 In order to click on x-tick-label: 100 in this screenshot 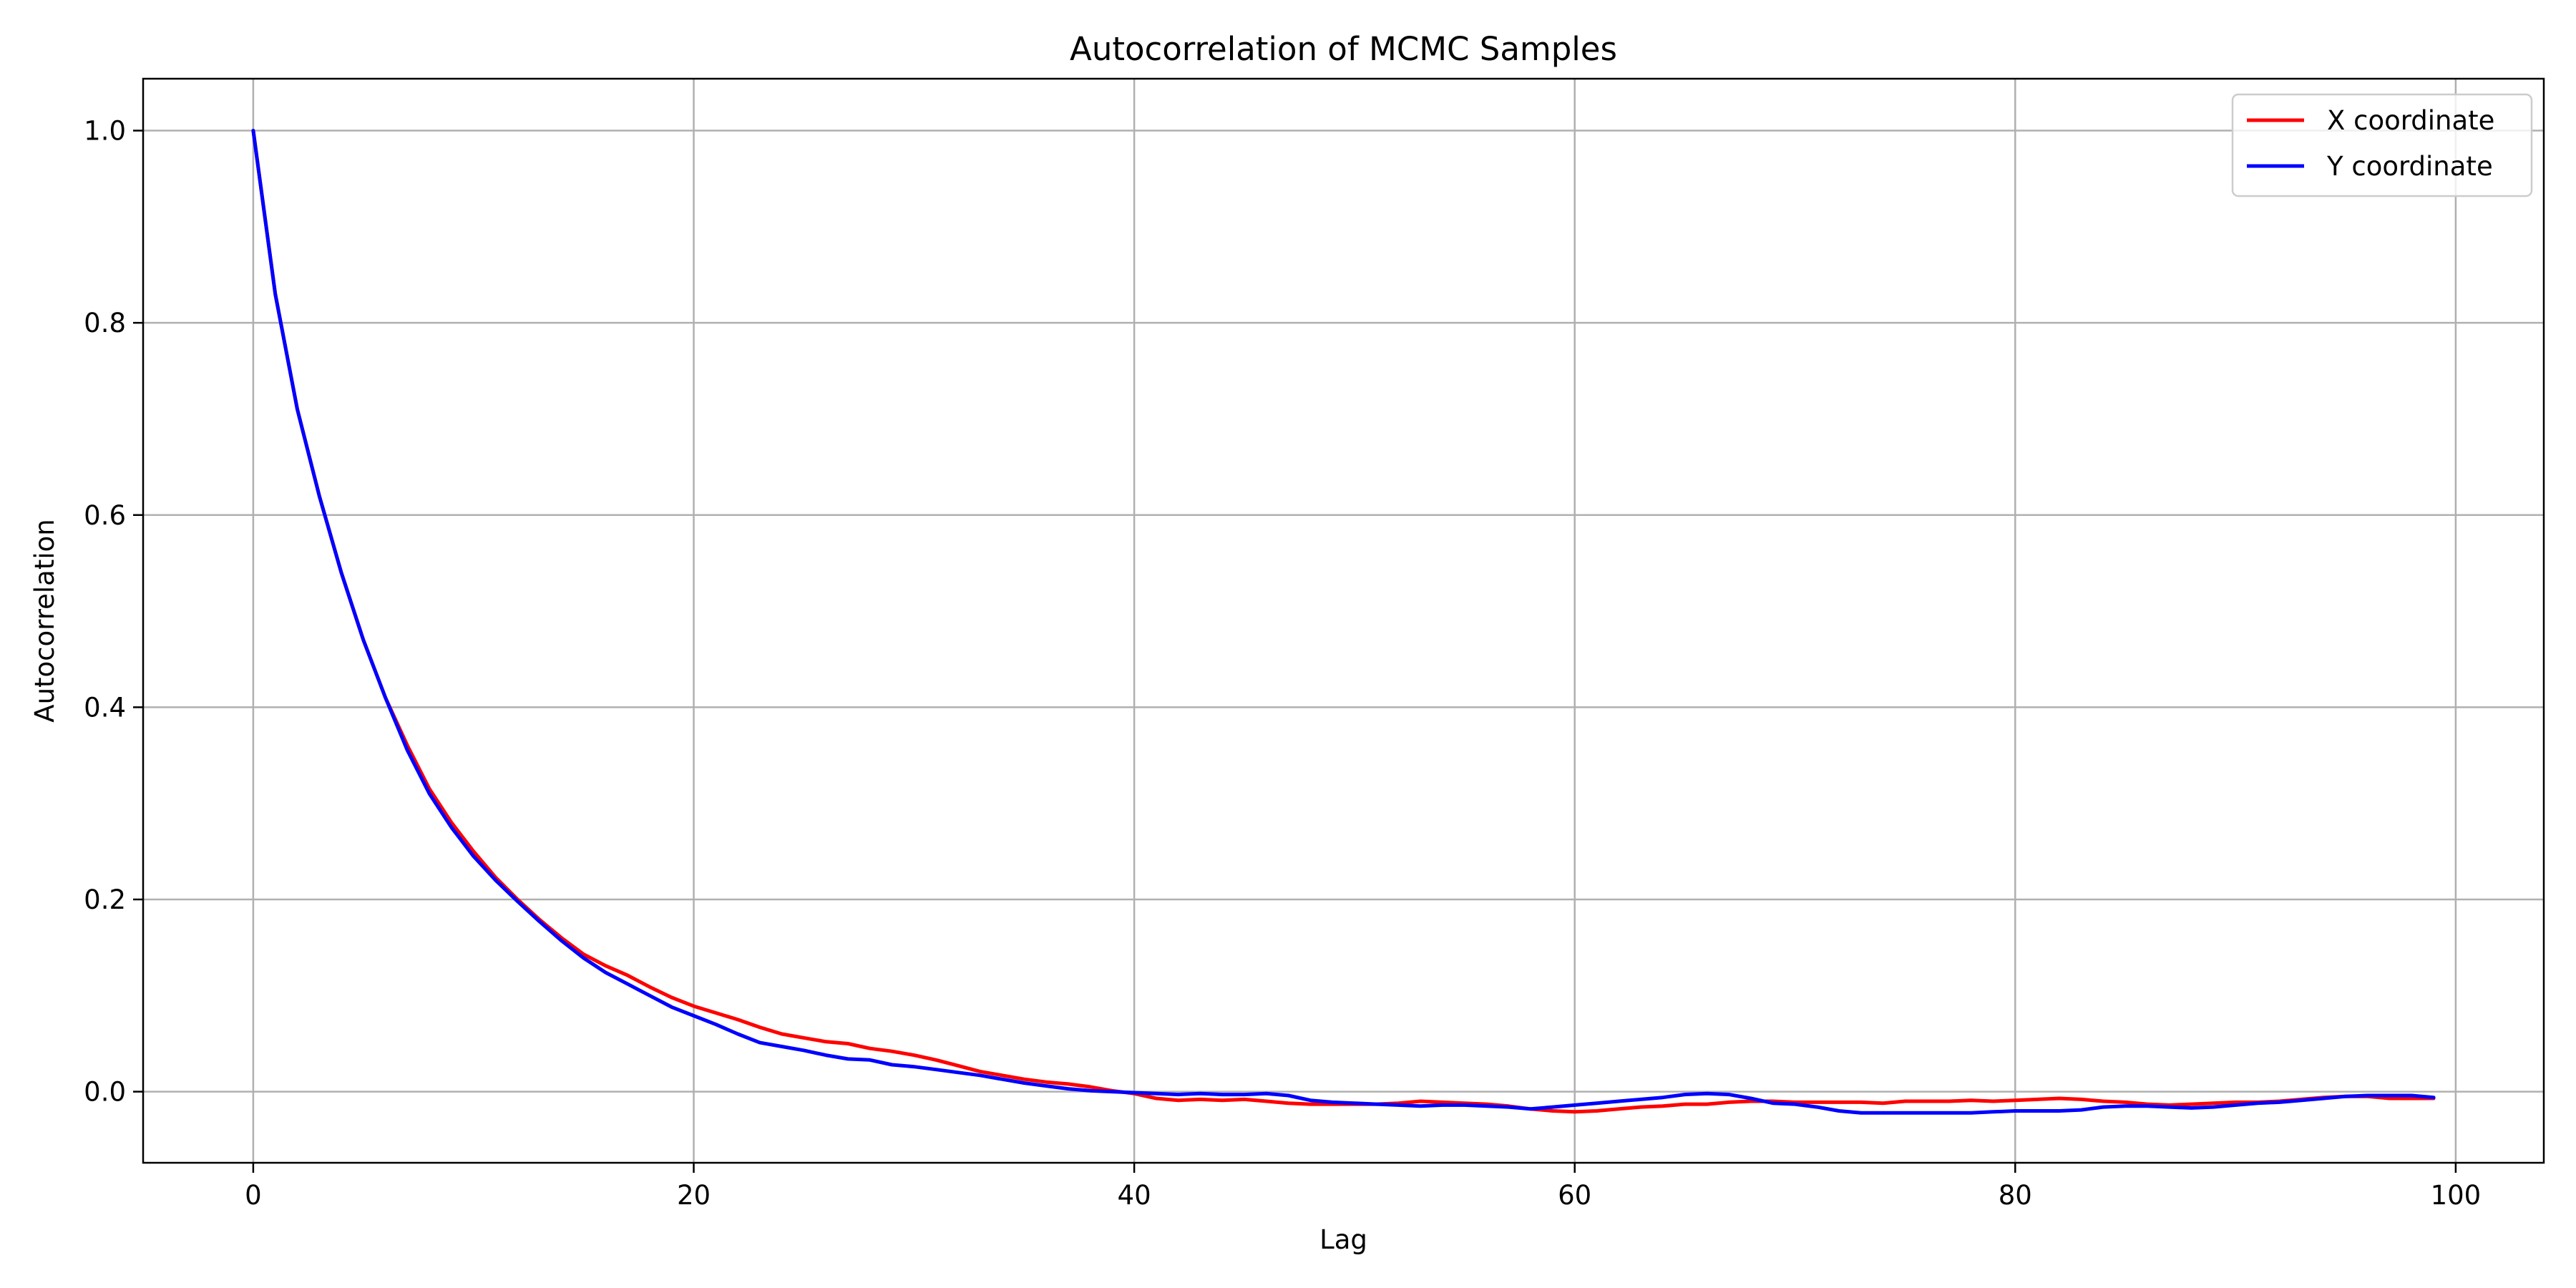, I will do `click(2456, 1195)`.